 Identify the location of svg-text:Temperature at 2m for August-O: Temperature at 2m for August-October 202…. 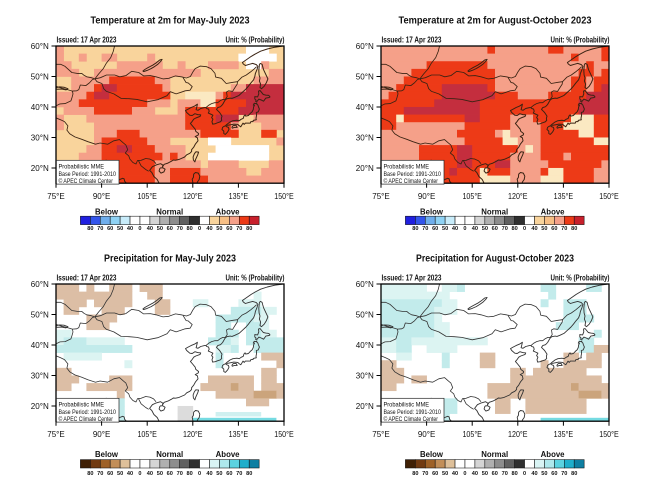
(496, 21).